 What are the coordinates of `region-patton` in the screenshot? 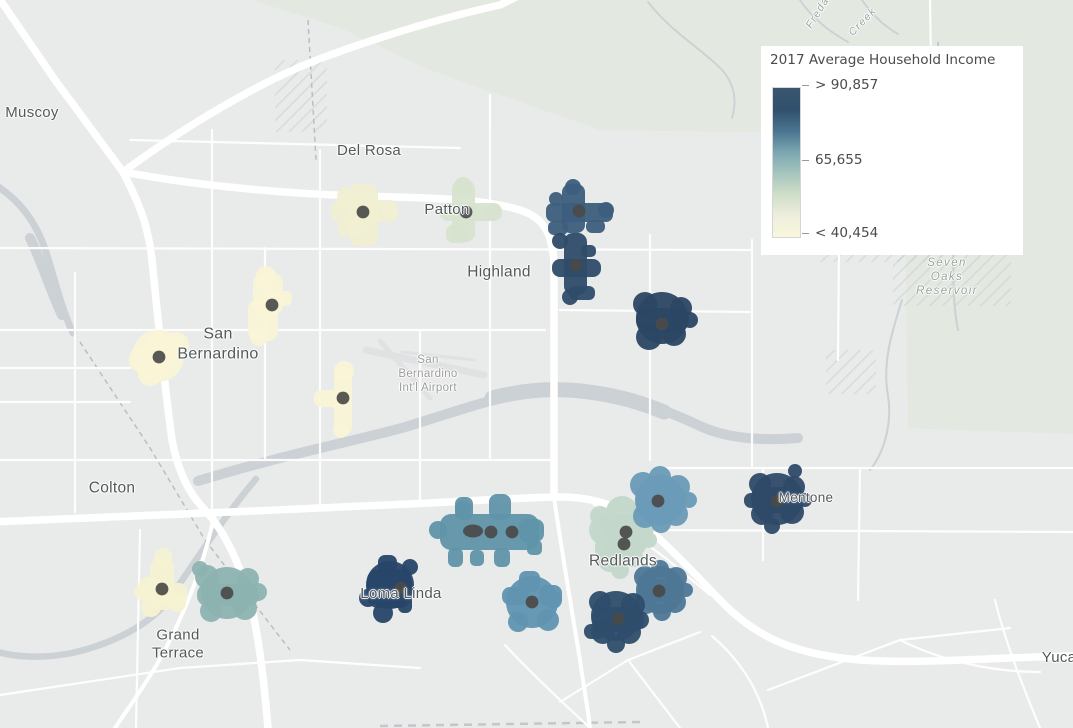 It's located at (471, 210).